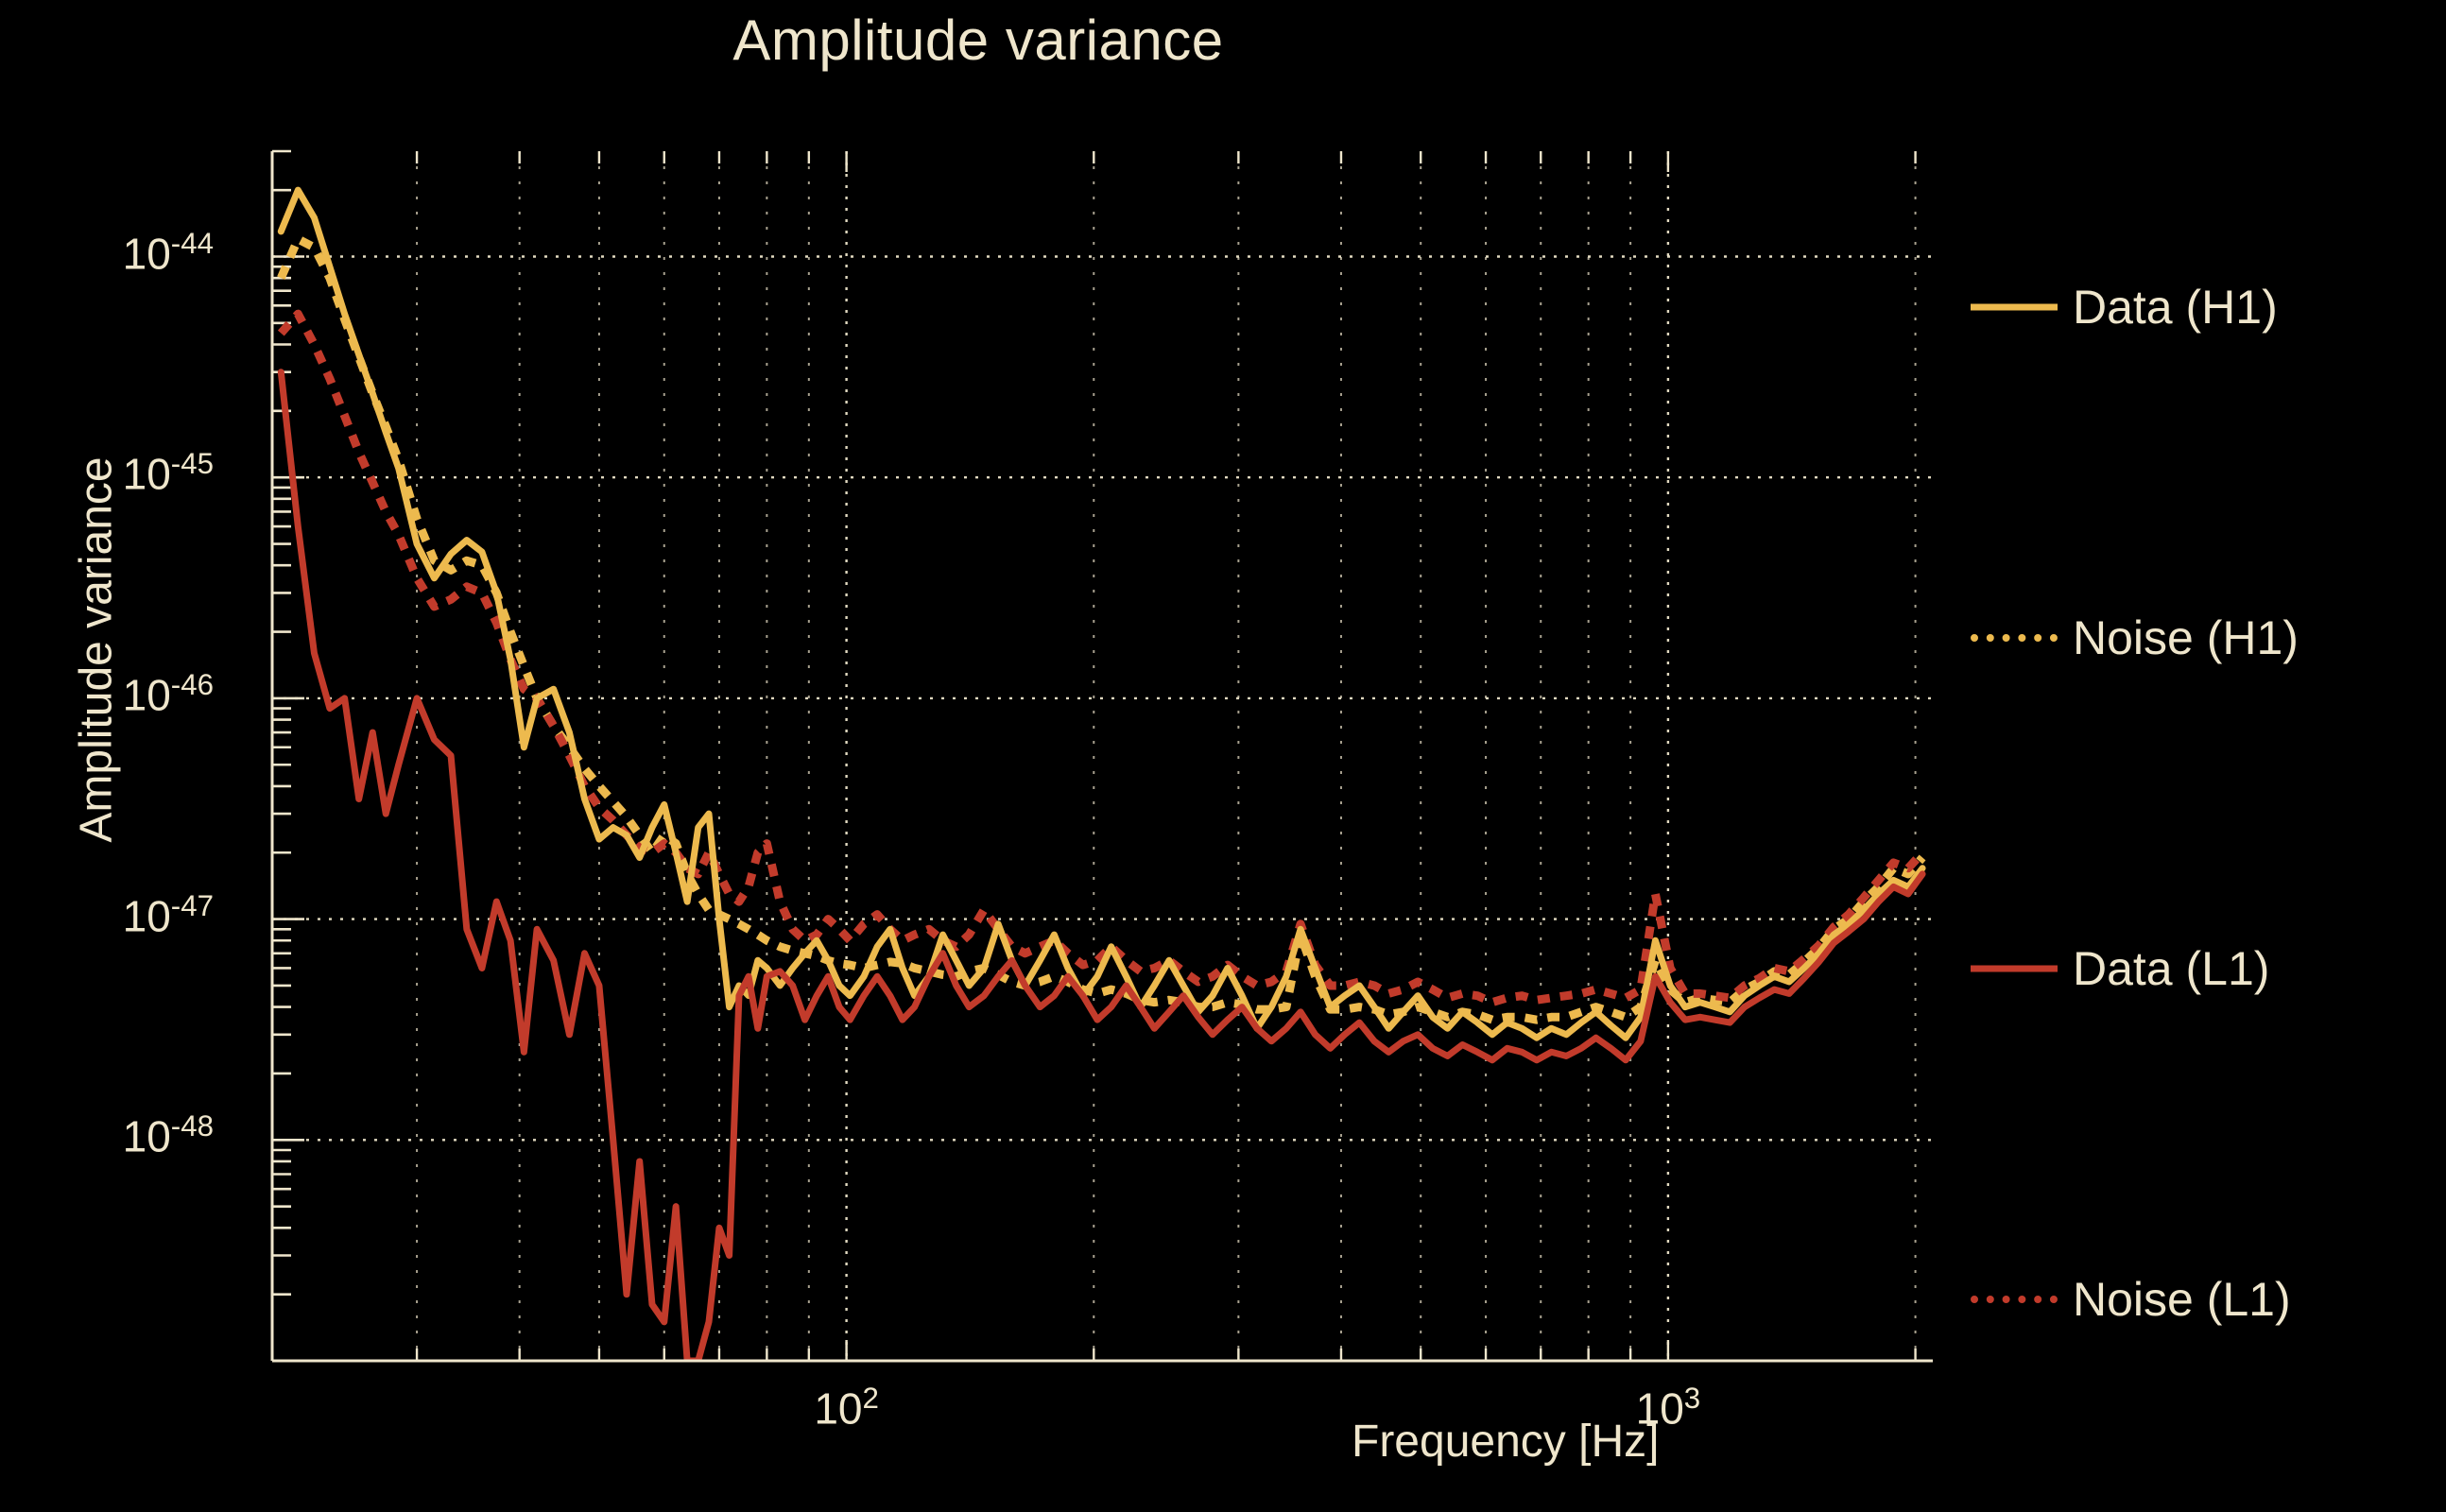  What do you see at coordinates (2172, 968) in the screenshot?
I see `legend-label-2: Data (L1)` at bounding box center [2172, 968].